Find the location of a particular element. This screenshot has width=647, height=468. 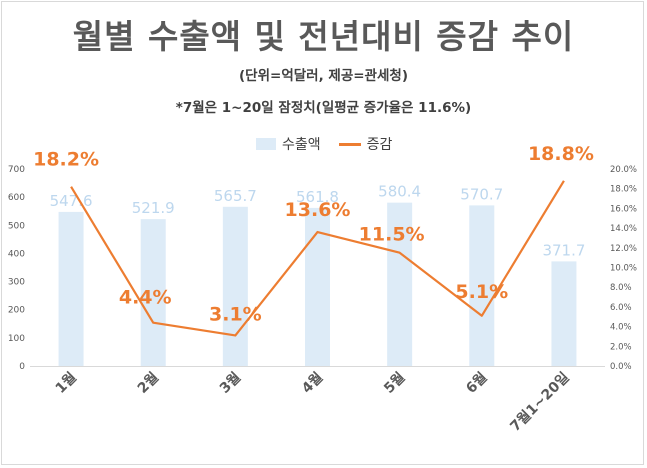

y-right-tick-label: 14.0% is located at coordinates (623, 229).